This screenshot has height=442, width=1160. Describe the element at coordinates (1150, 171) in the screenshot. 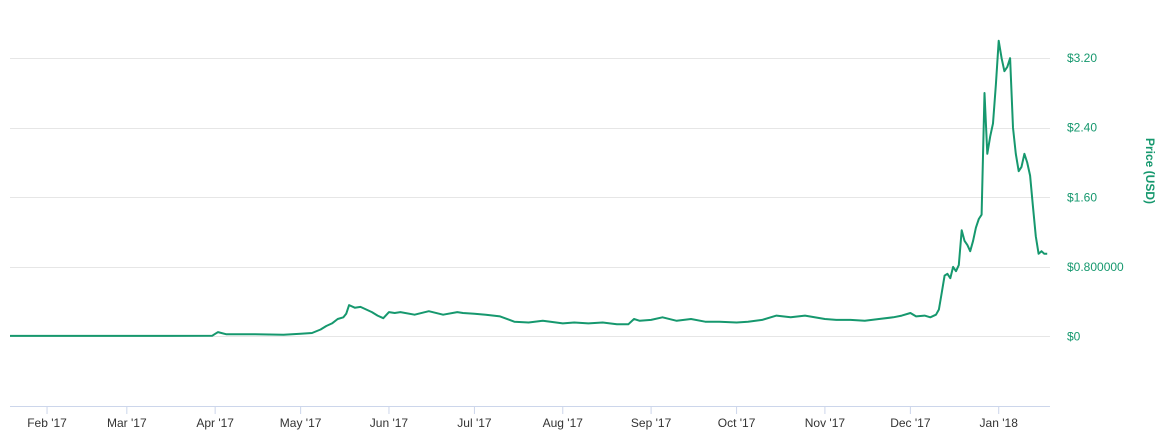

I see `y-axis-title: Price (USD)` at that location.